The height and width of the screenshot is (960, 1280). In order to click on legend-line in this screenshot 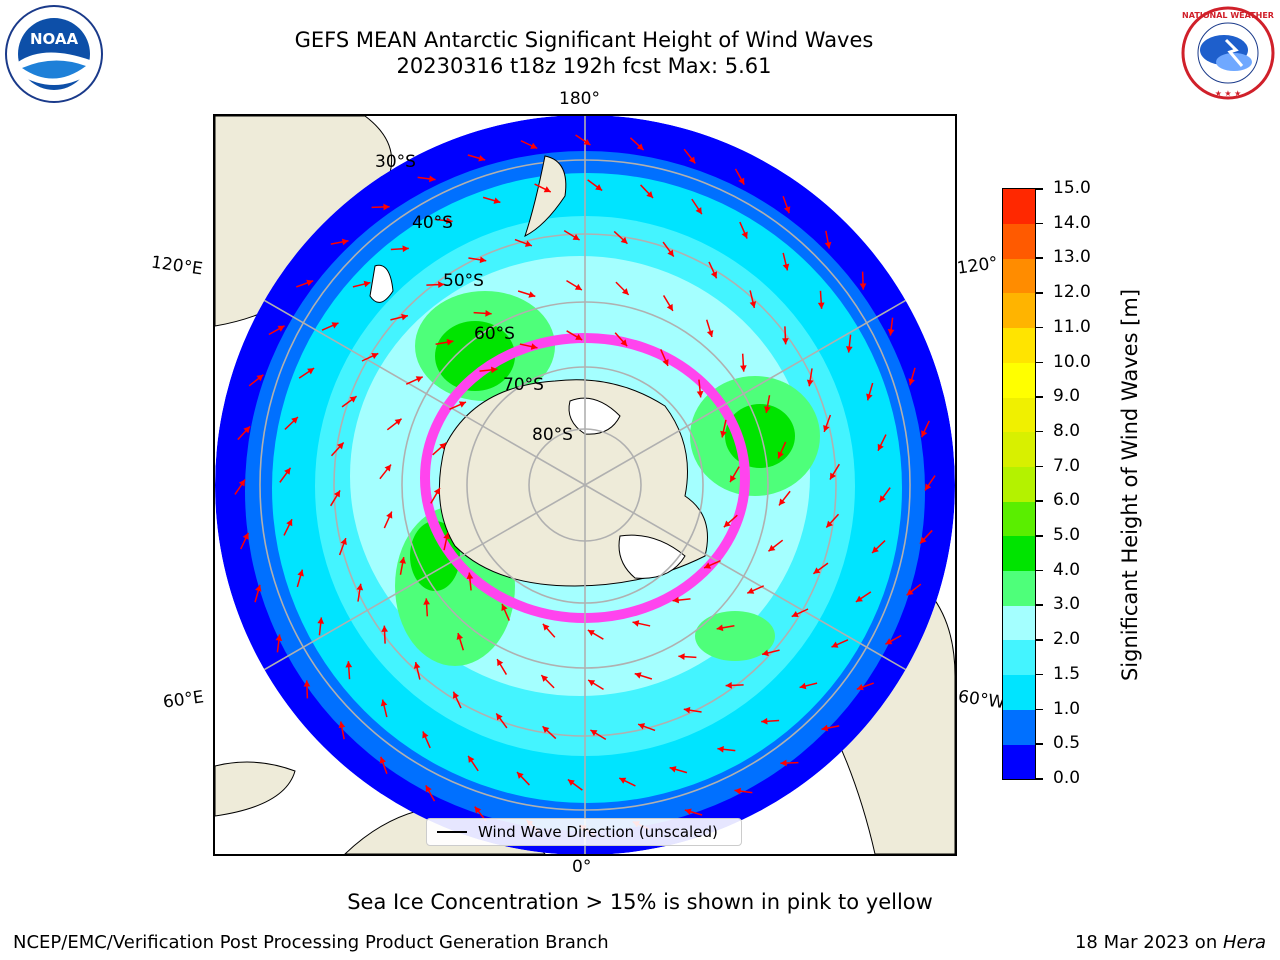, I will do `click(452, 832)`.